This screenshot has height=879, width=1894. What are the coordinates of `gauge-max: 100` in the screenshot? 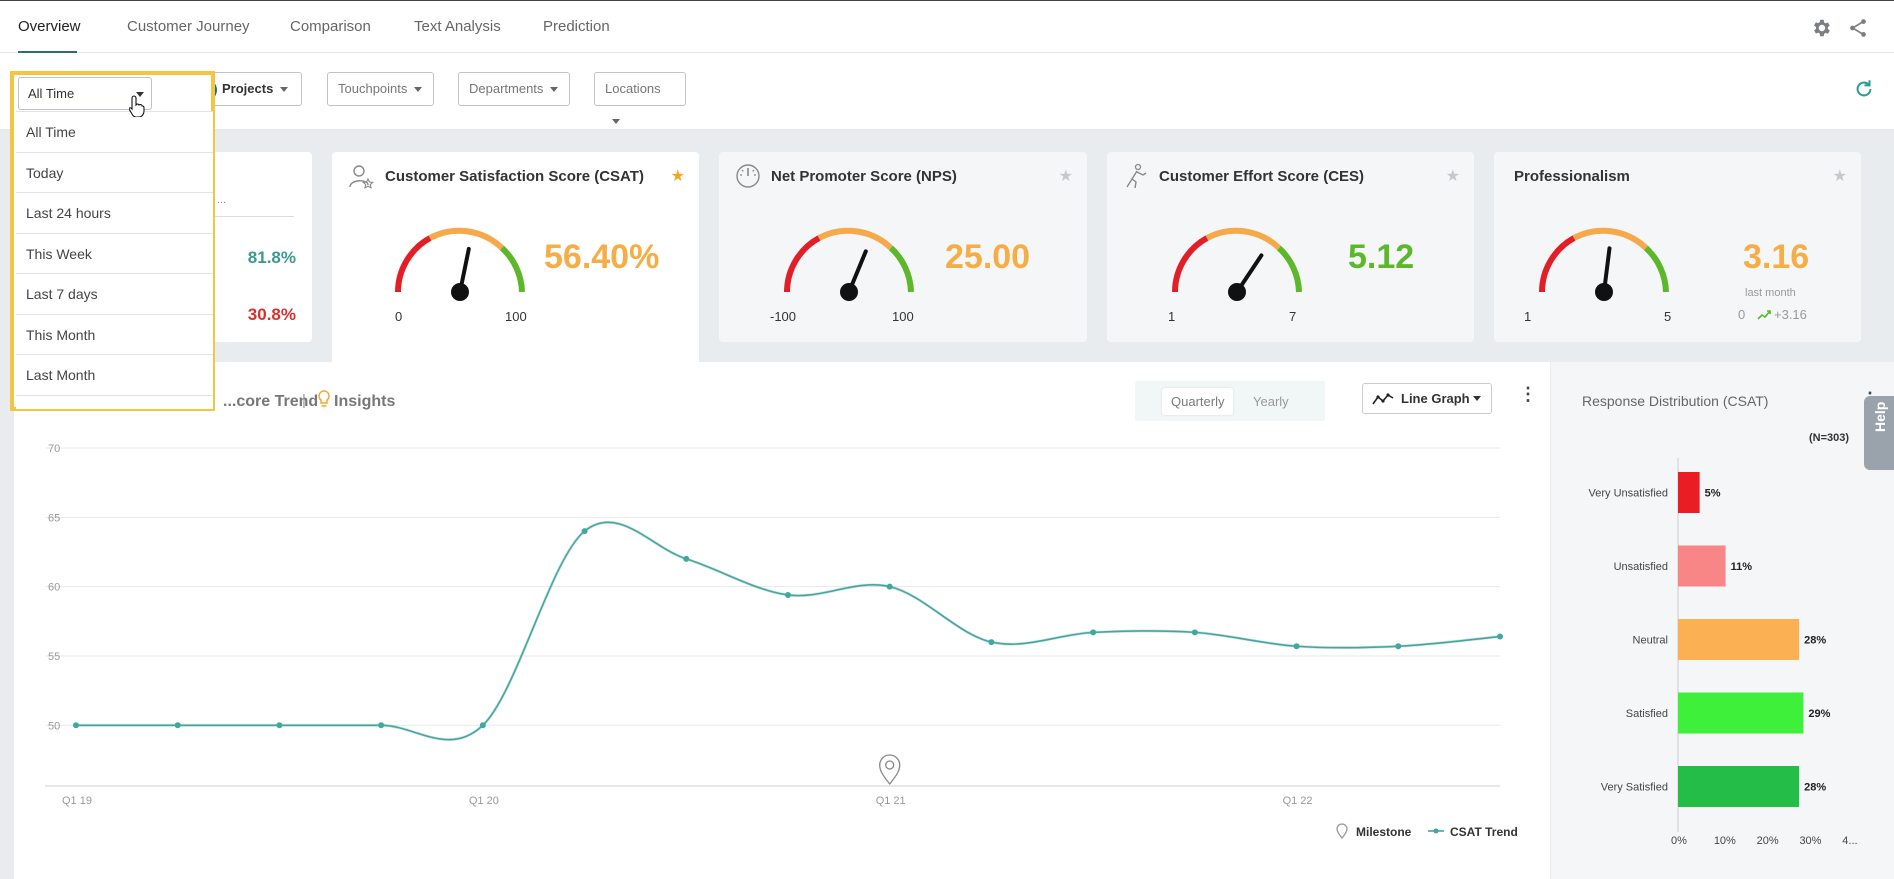 It's located at (903, 316).